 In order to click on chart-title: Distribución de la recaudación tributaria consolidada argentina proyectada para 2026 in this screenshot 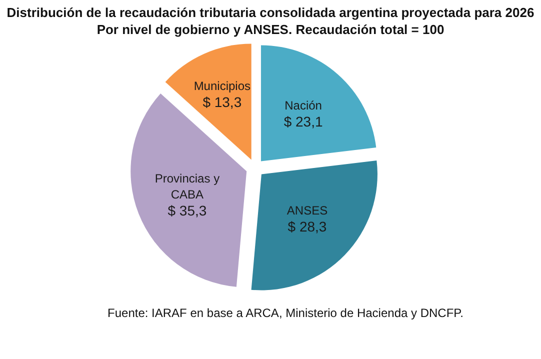, I will do `click(271, 12)`.